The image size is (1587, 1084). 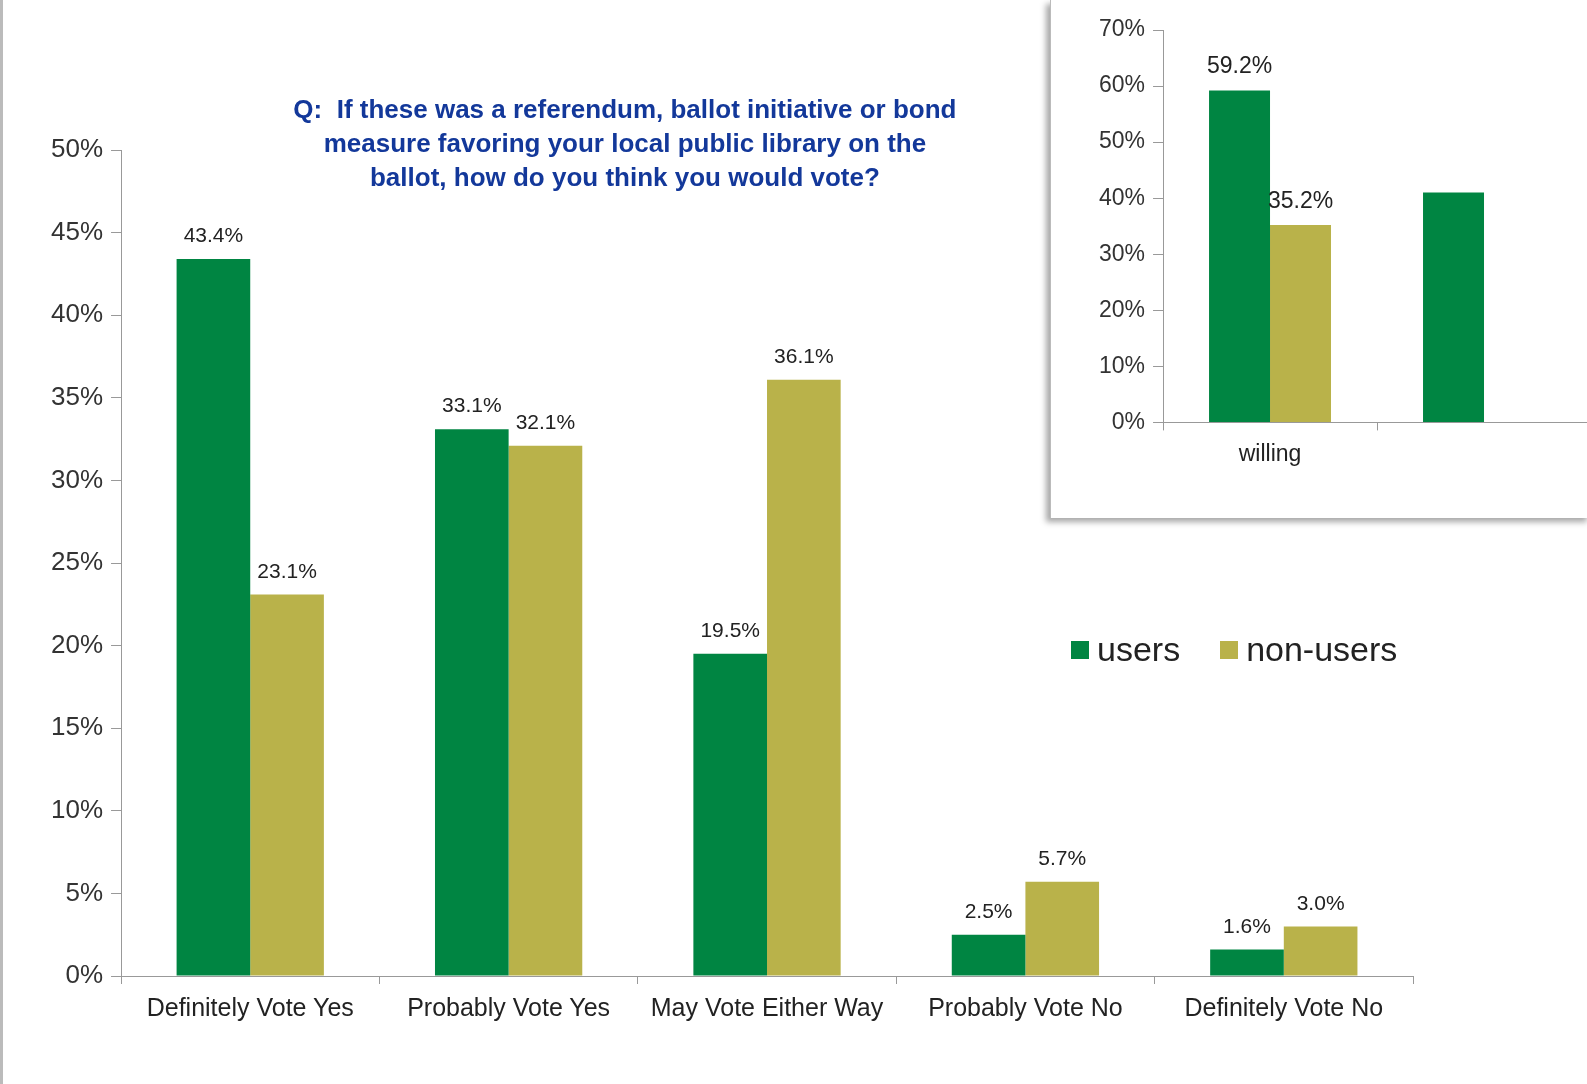 I want to click on data-label: 2.5%, so click(x=988, y=910).